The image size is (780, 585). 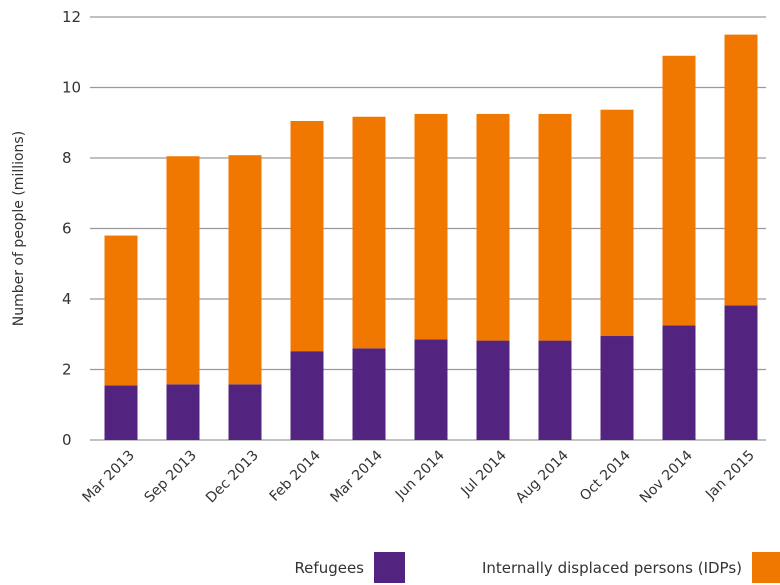 I want to click on y-tick-label: 12, so click(x=71, y=17).